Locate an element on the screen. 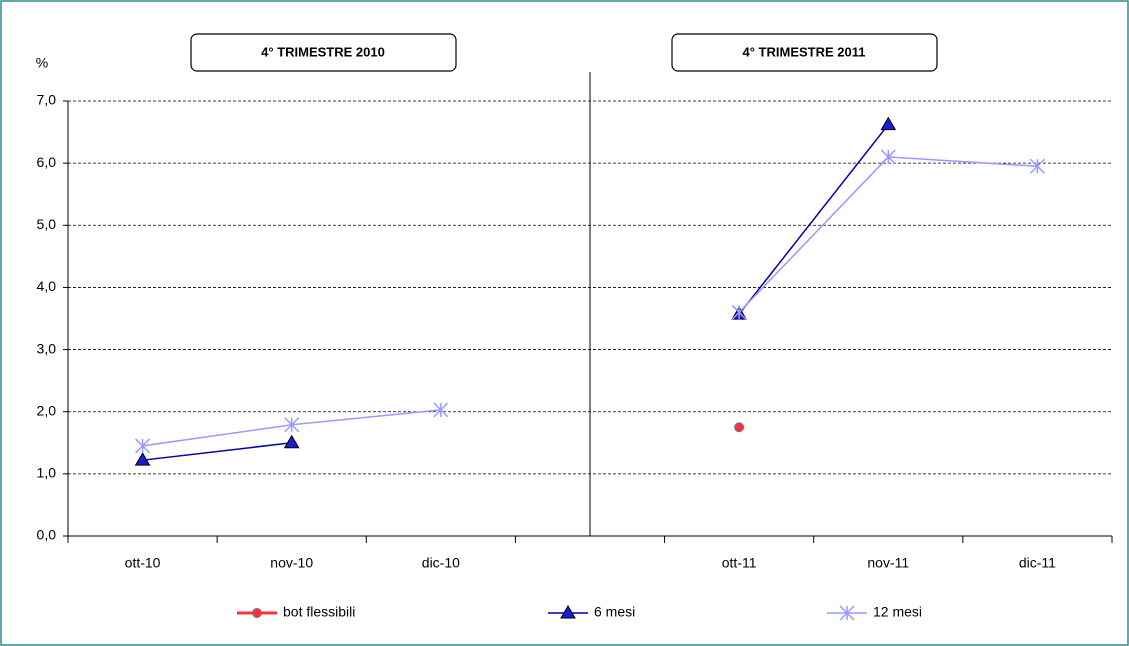 This screenshot has height=646, width=1129. y-tick-label: 5,0 is located at coordinates (47, 224).